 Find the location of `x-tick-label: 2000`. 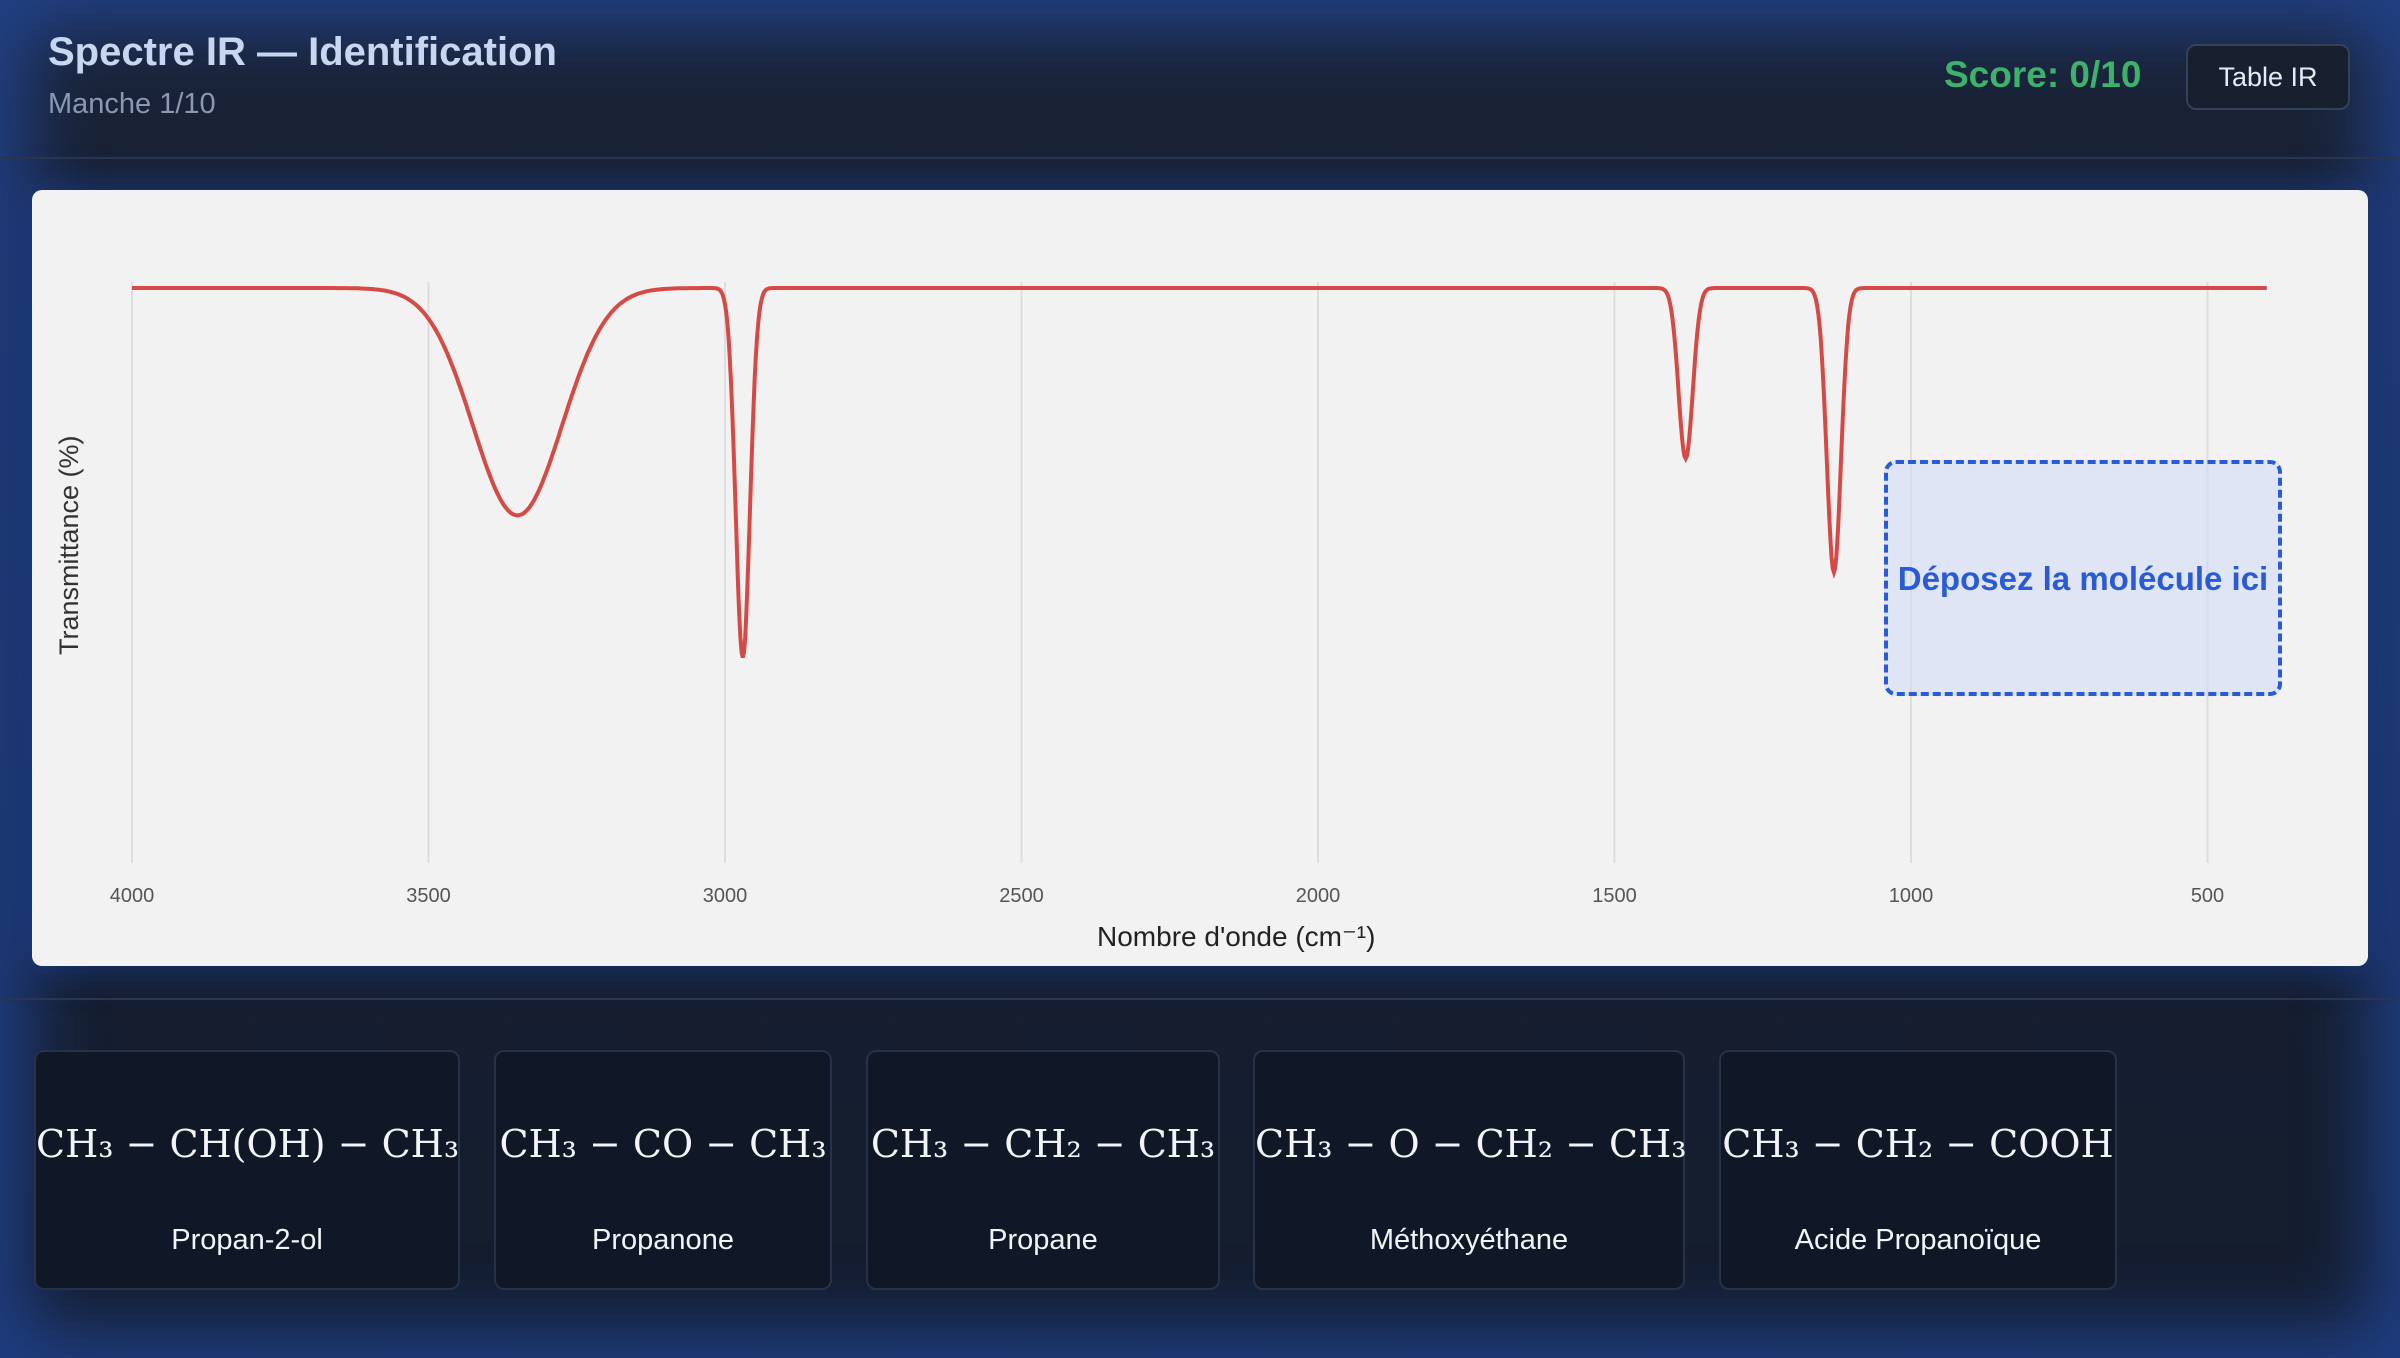

x-tick-label: 2000 is located at coordinates (1318, 896).